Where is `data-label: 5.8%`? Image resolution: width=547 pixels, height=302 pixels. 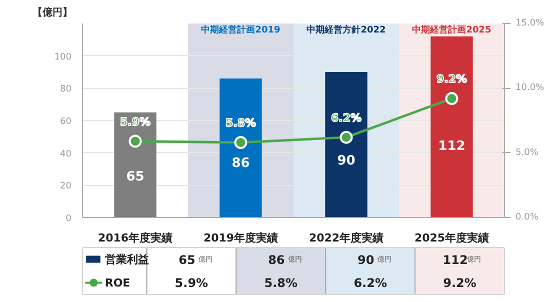 data-label: 5.8% is located at coordinates (240, 123).